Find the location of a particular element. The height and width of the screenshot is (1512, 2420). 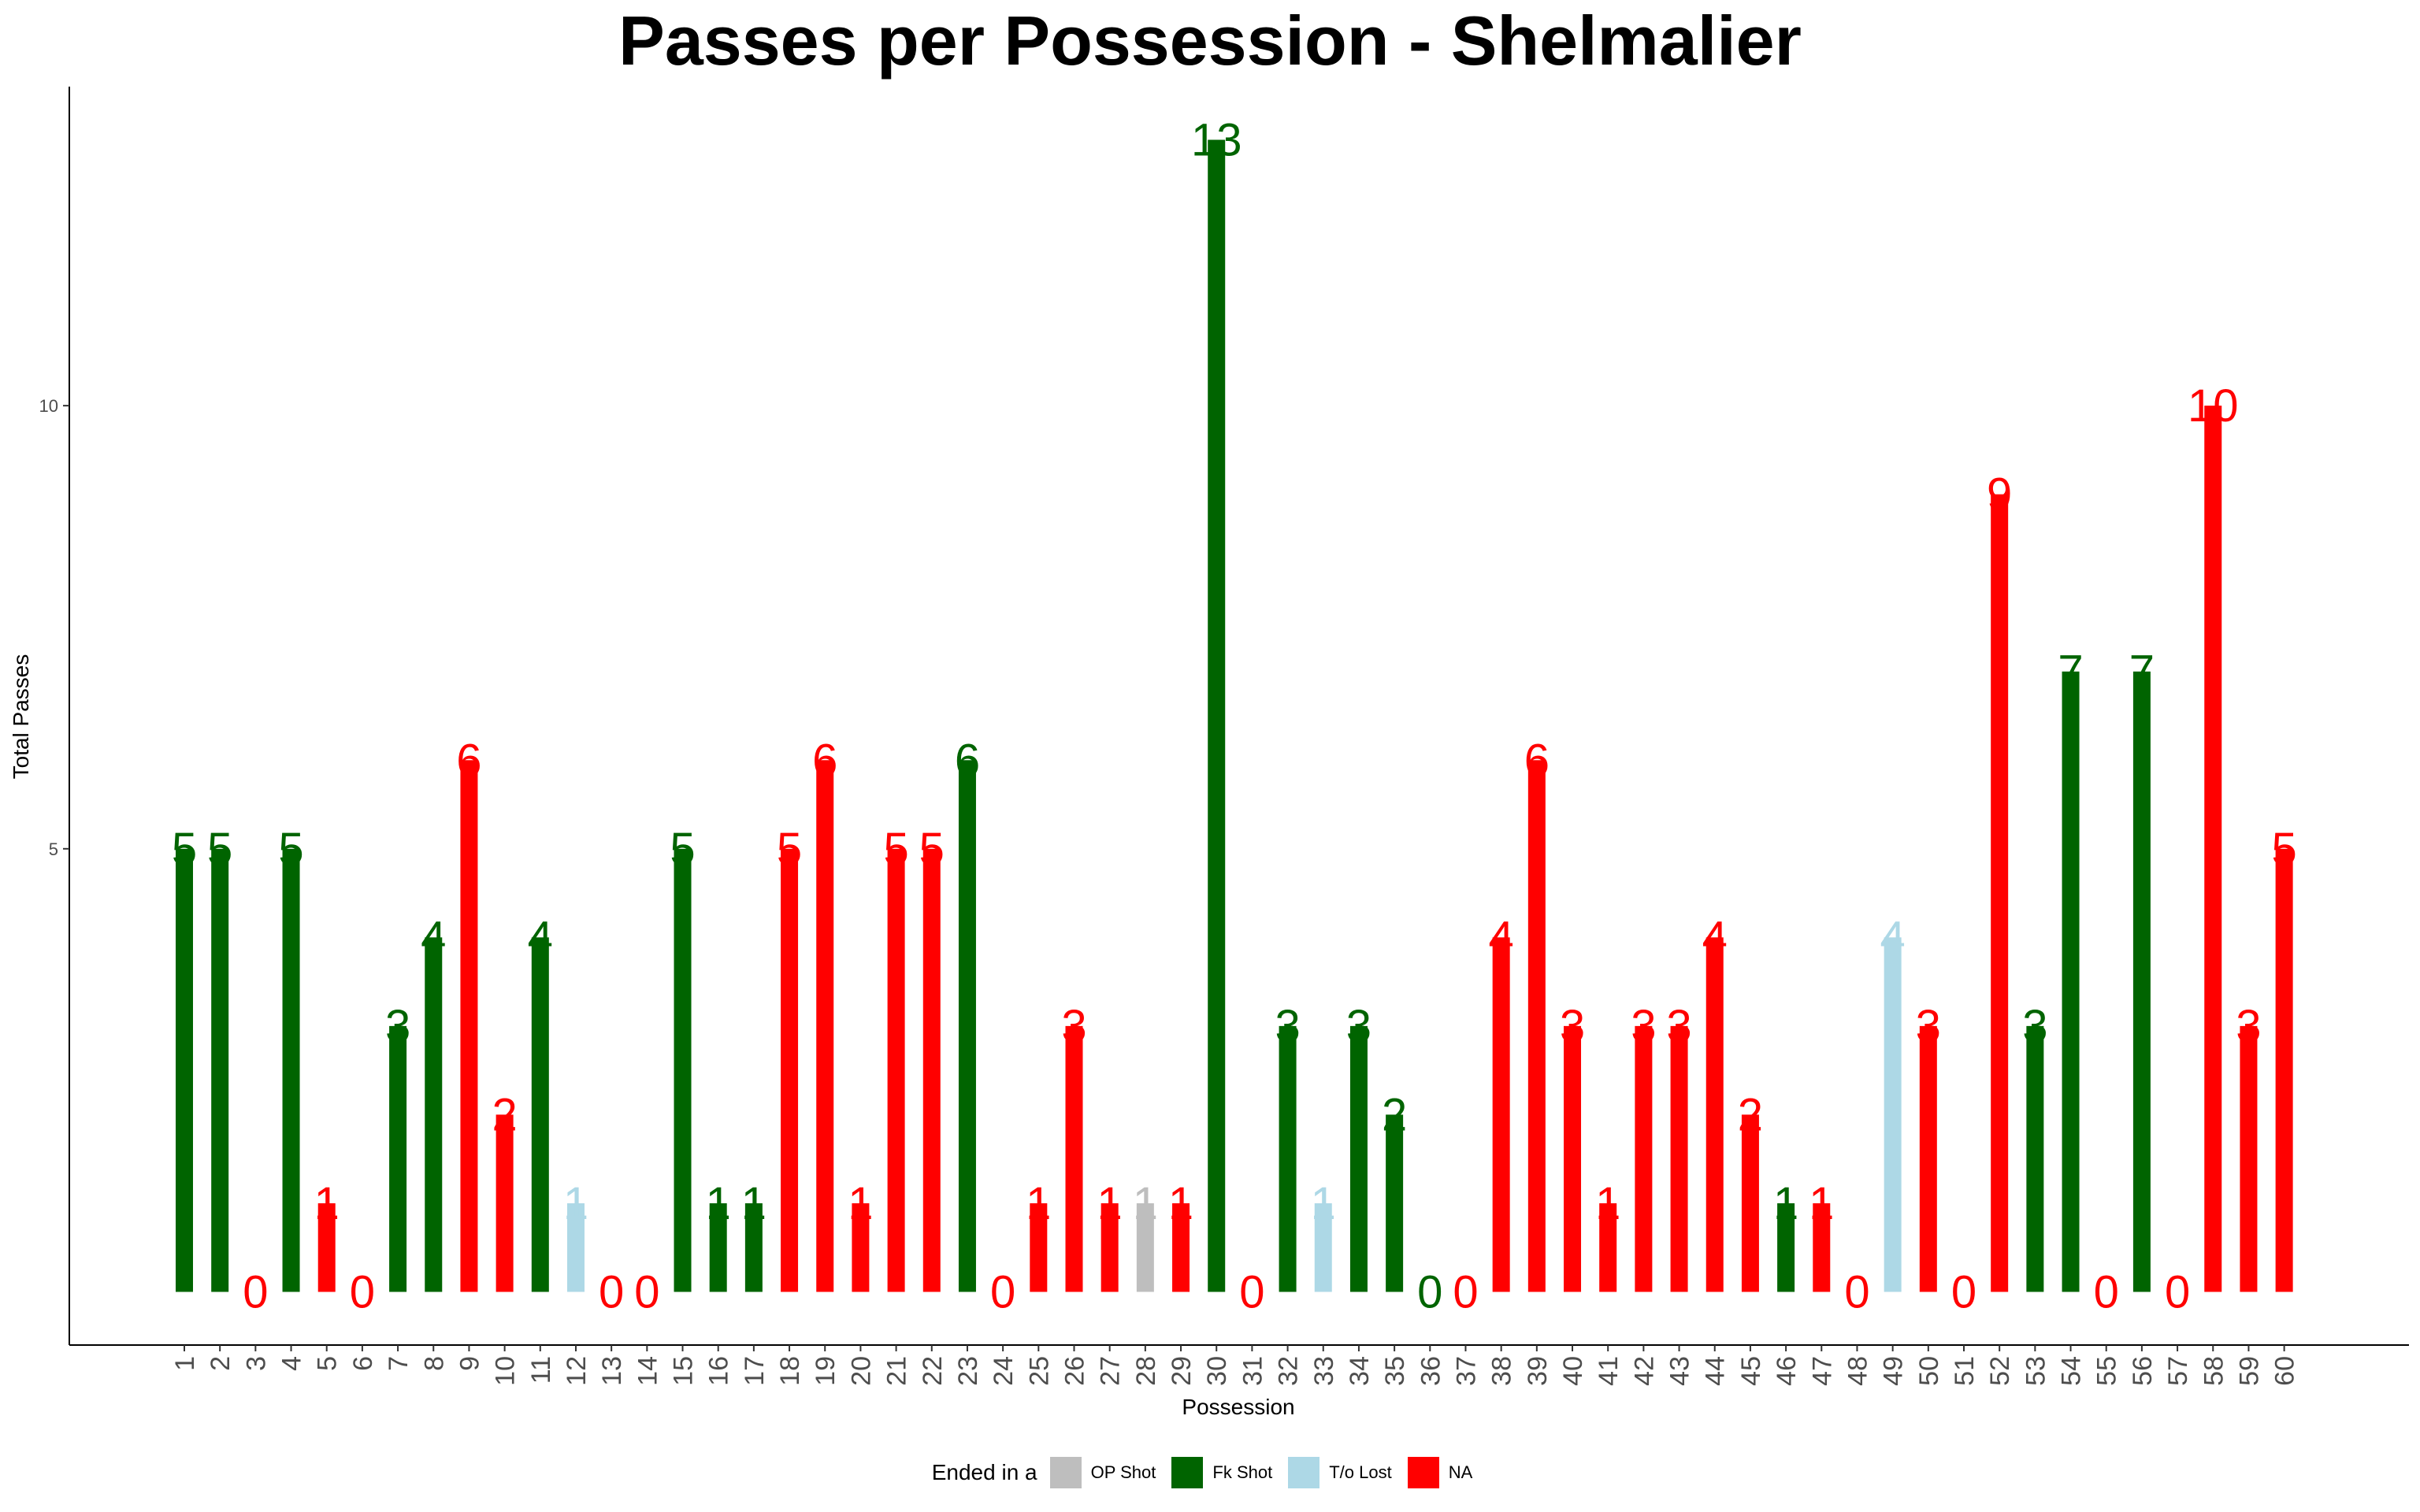

x-tick-label-49: 49 is located at coordinates (1894, 1371).